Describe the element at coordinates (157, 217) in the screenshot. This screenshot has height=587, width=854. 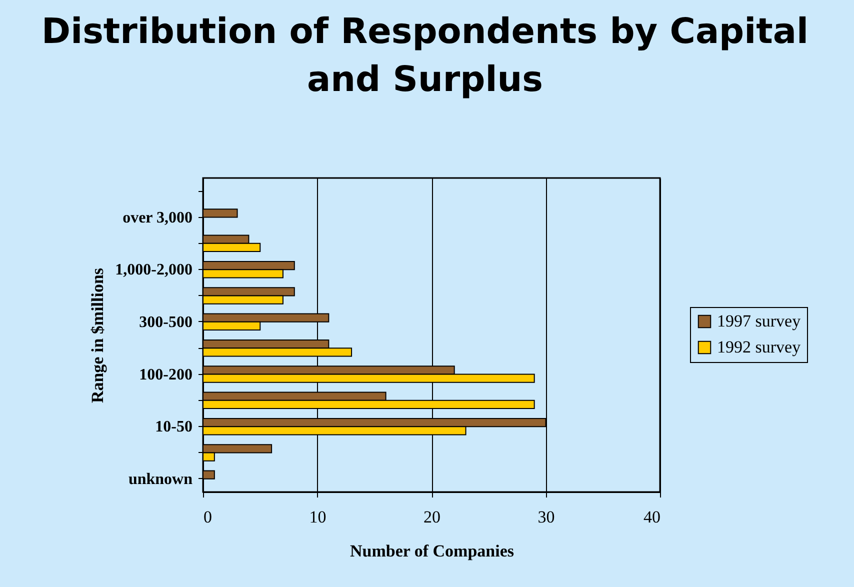
I see `y-tick-label: over 3,000` at that location.